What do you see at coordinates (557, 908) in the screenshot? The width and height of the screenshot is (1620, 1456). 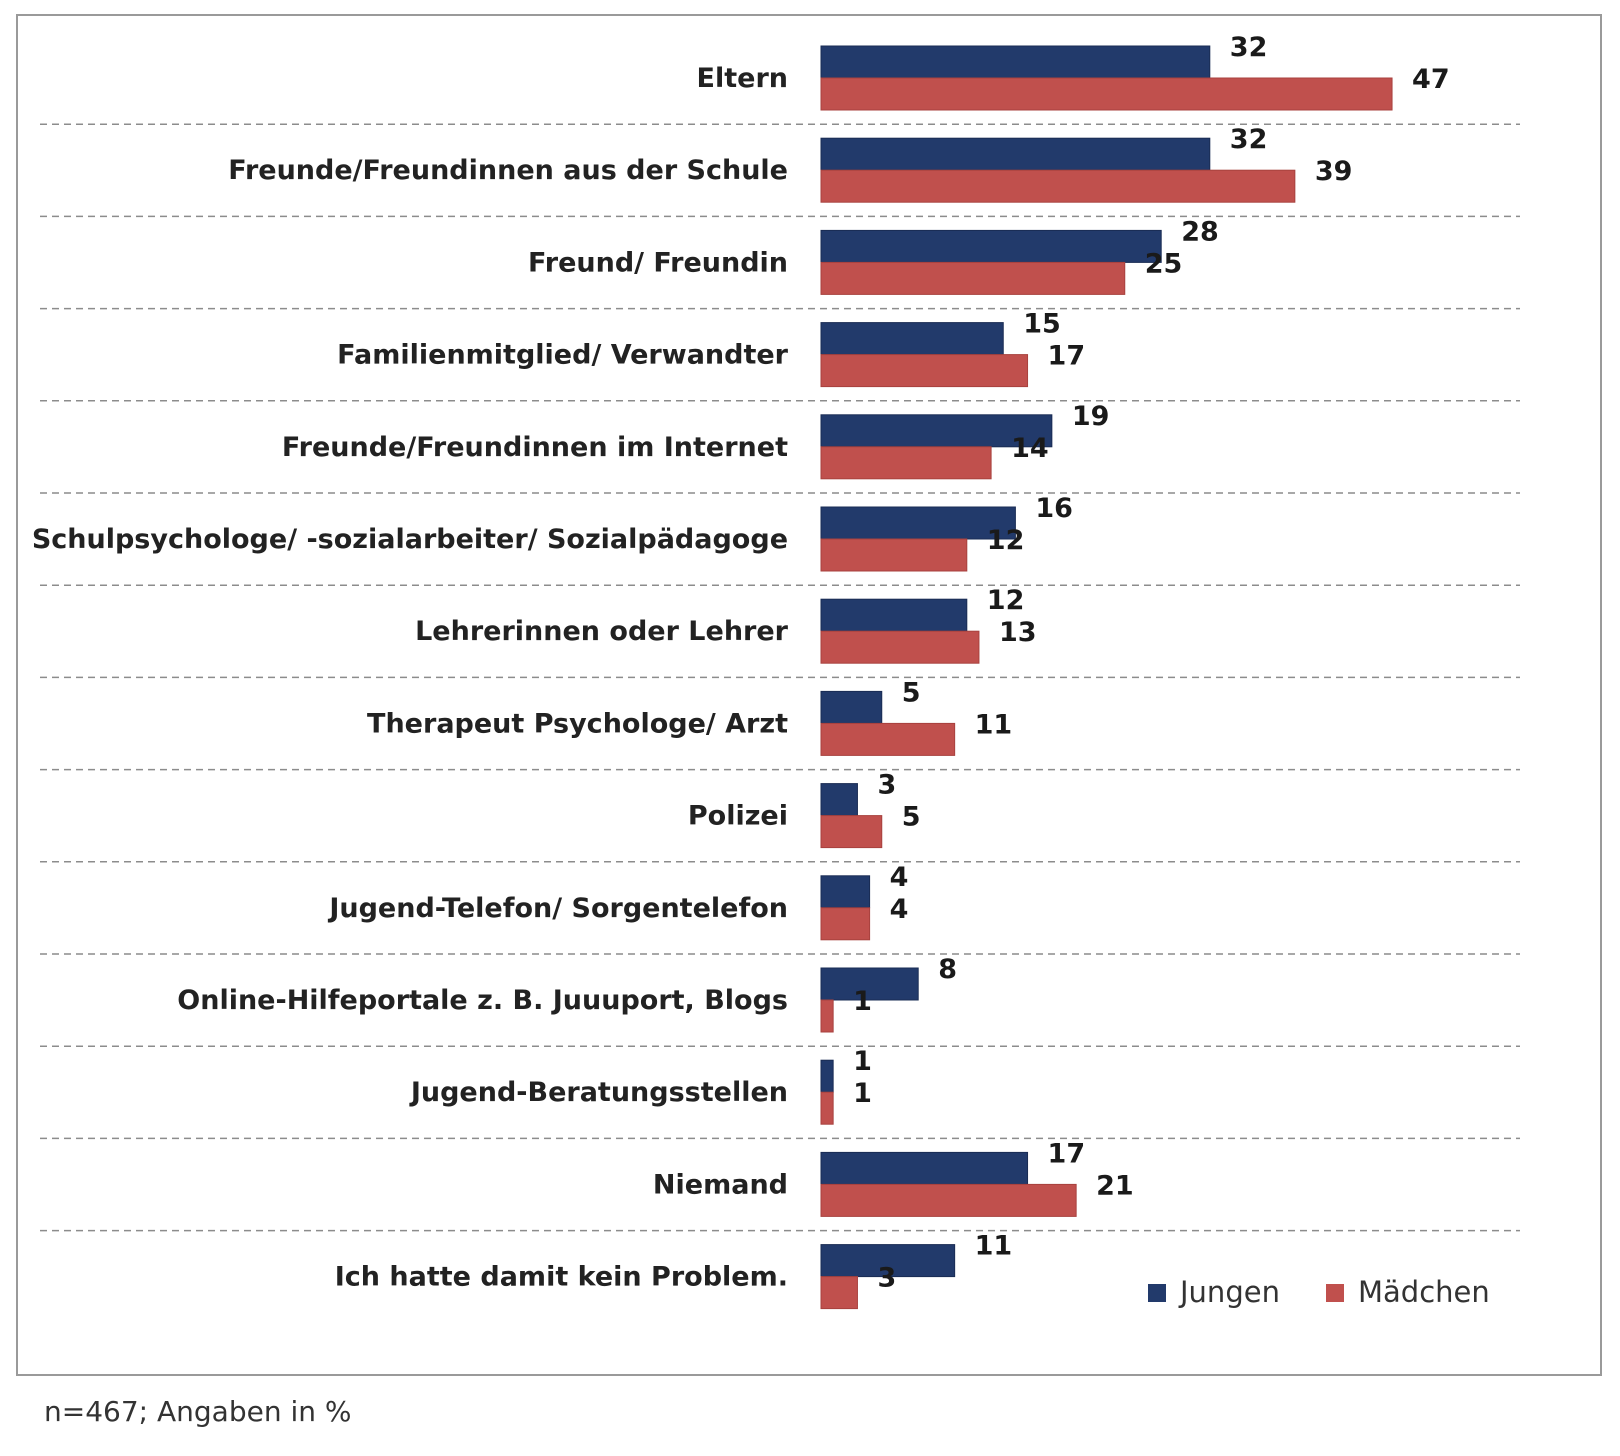 I see `category-label: Jugend-Telefon/ Sorgentelefon` at bounding box center [557, 908].